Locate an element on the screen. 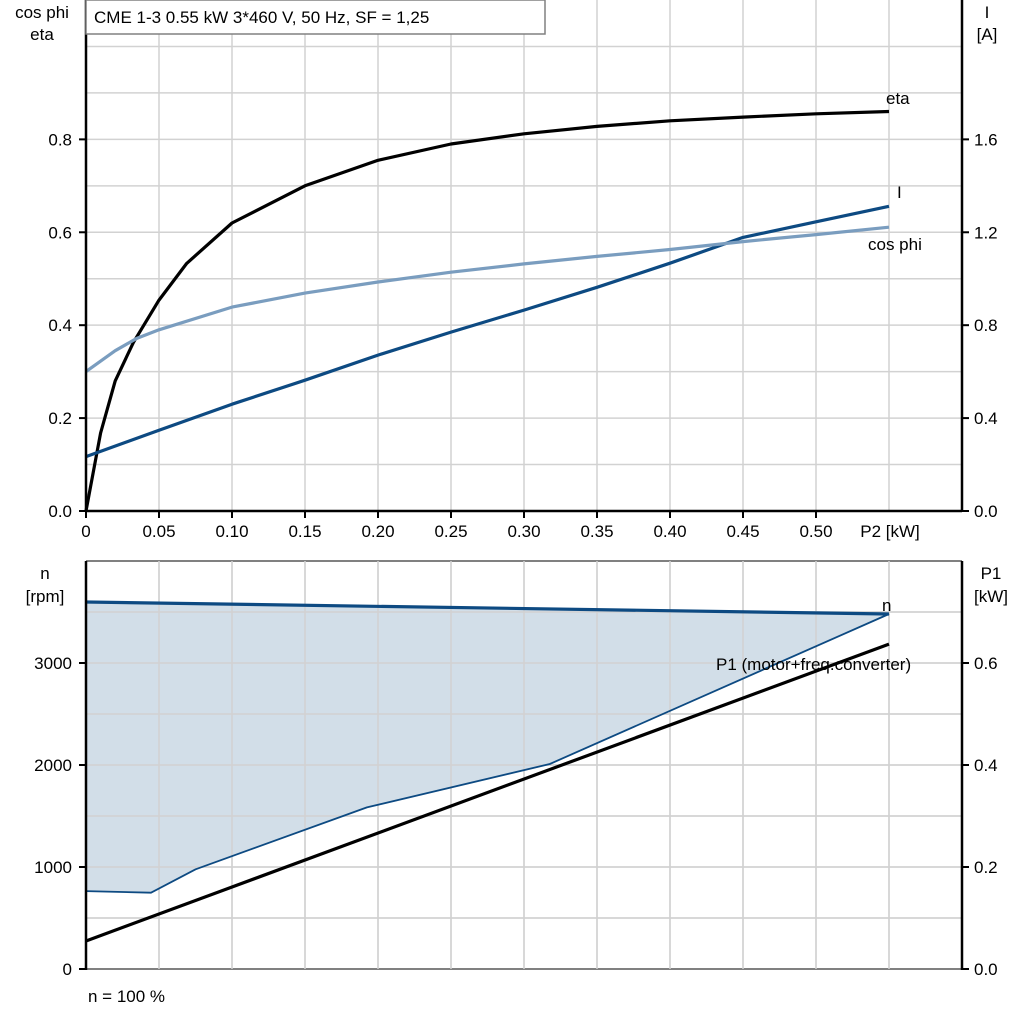 Image resolution: width=1024 pixels, height=1024 pixels. title-box is located at coordinates (315, 17).